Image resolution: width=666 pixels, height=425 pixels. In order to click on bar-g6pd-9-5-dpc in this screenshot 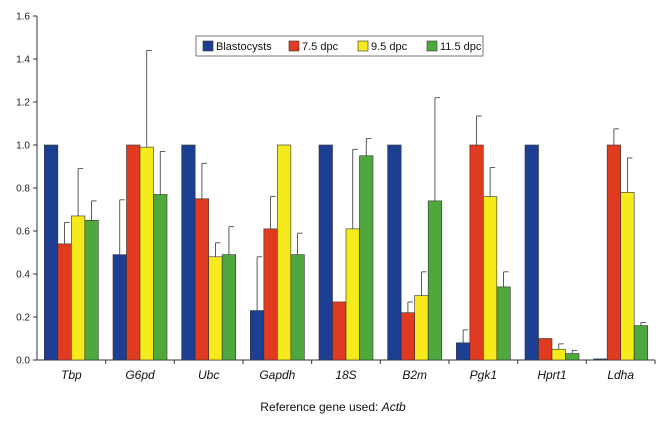, I will do `click(146, 253)`.